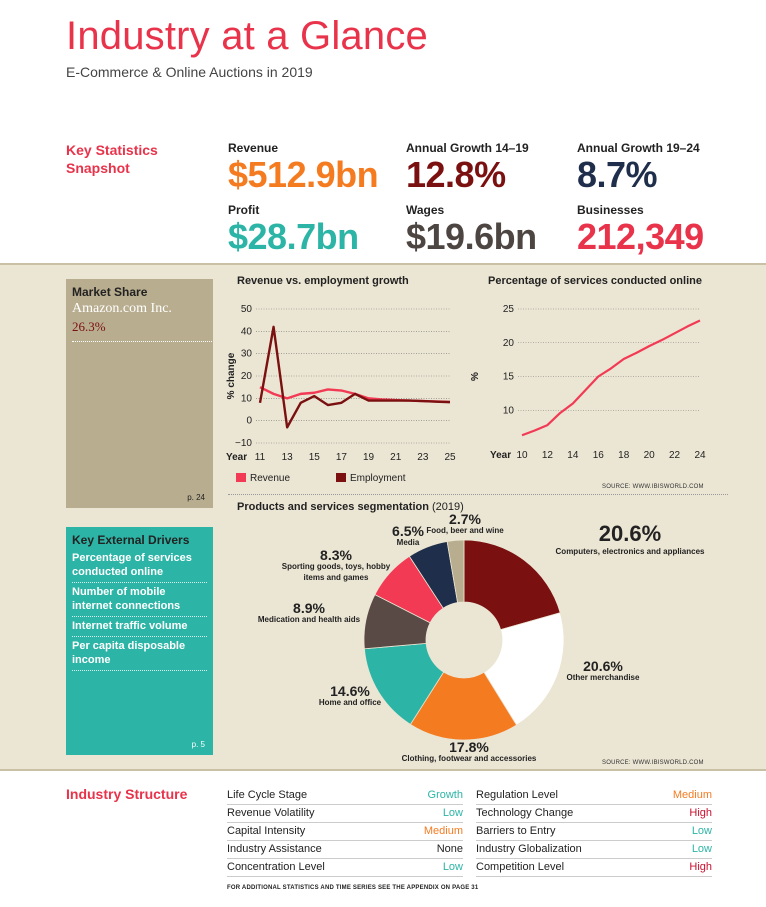 This screenshot has width=766, height=907. I want to click on structure-label: Life Cycle Stage, so click(267, 795).